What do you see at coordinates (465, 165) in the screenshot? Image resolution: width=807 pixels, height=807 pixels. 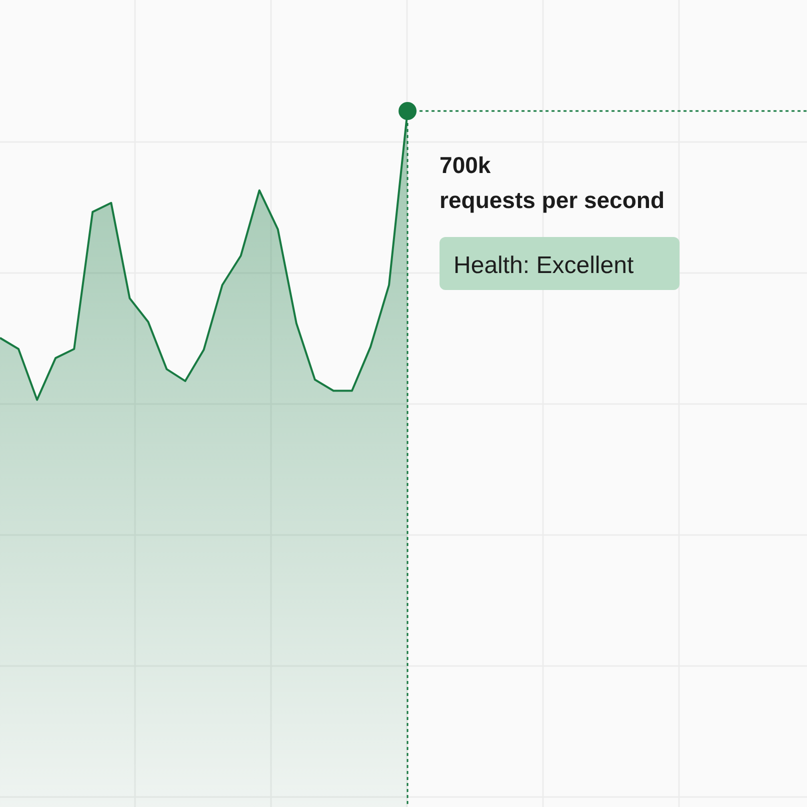 I see `text: 700k` at bounding box center [465, 165].